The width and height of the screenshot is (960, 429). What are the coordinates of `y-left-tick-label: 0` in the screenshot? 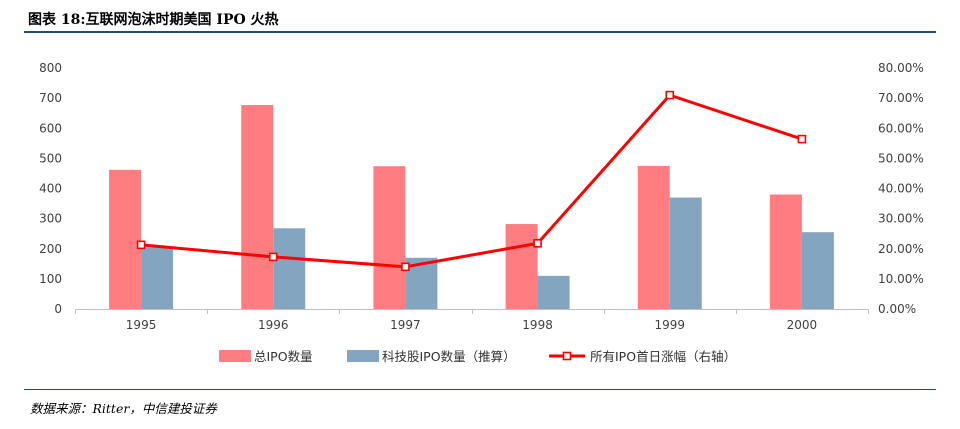 It's located at (58, 309).